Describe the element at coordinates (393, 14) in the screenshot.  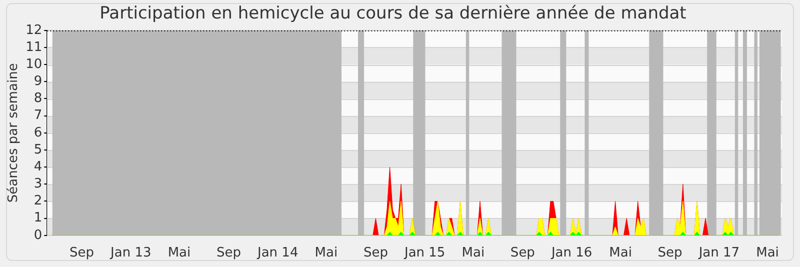
I see `chart-title: Participation en hemicycle au cours de sa dernière année de mandat` at that location.